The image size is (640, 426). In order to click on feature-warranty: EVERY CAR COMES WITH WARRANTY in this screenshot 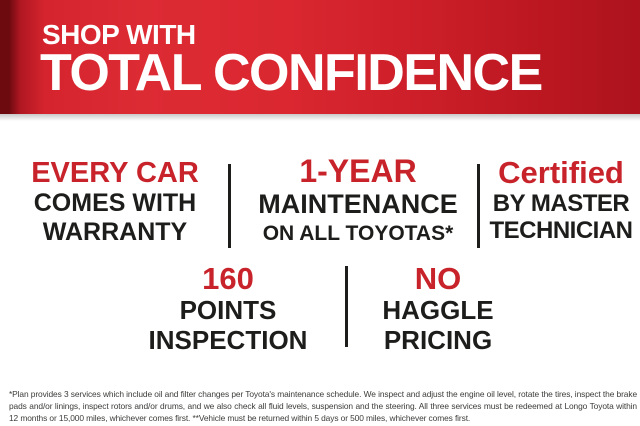, I will do `click(115, 202)`.